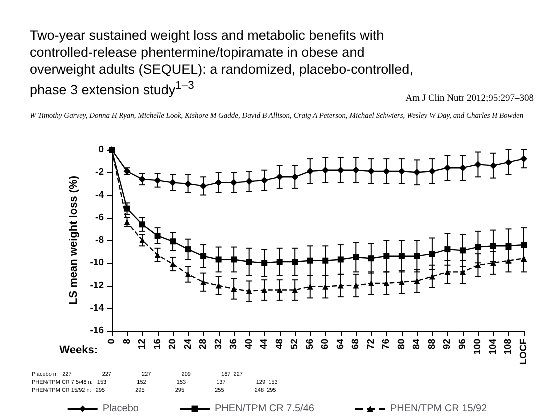 This screenshot has height=419, width=554. What do you see at coordinates (97, 308) in the screenshot?
I see `y-tick-label: -14` at bounding box center [97, 308].